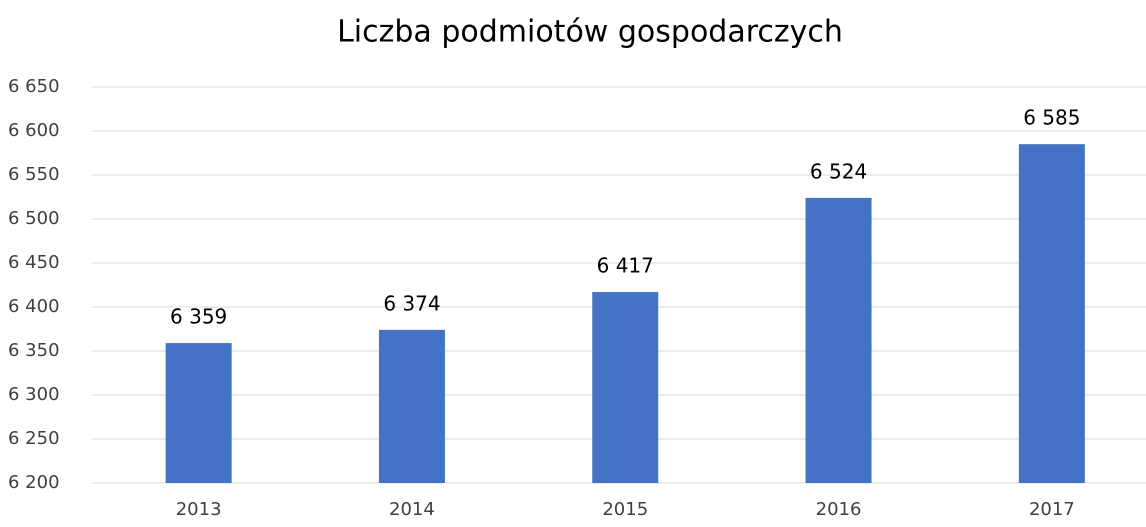 This screenshot has height=527, width=1146. I want to click on value-label: 6 585, so click(1051, 118).